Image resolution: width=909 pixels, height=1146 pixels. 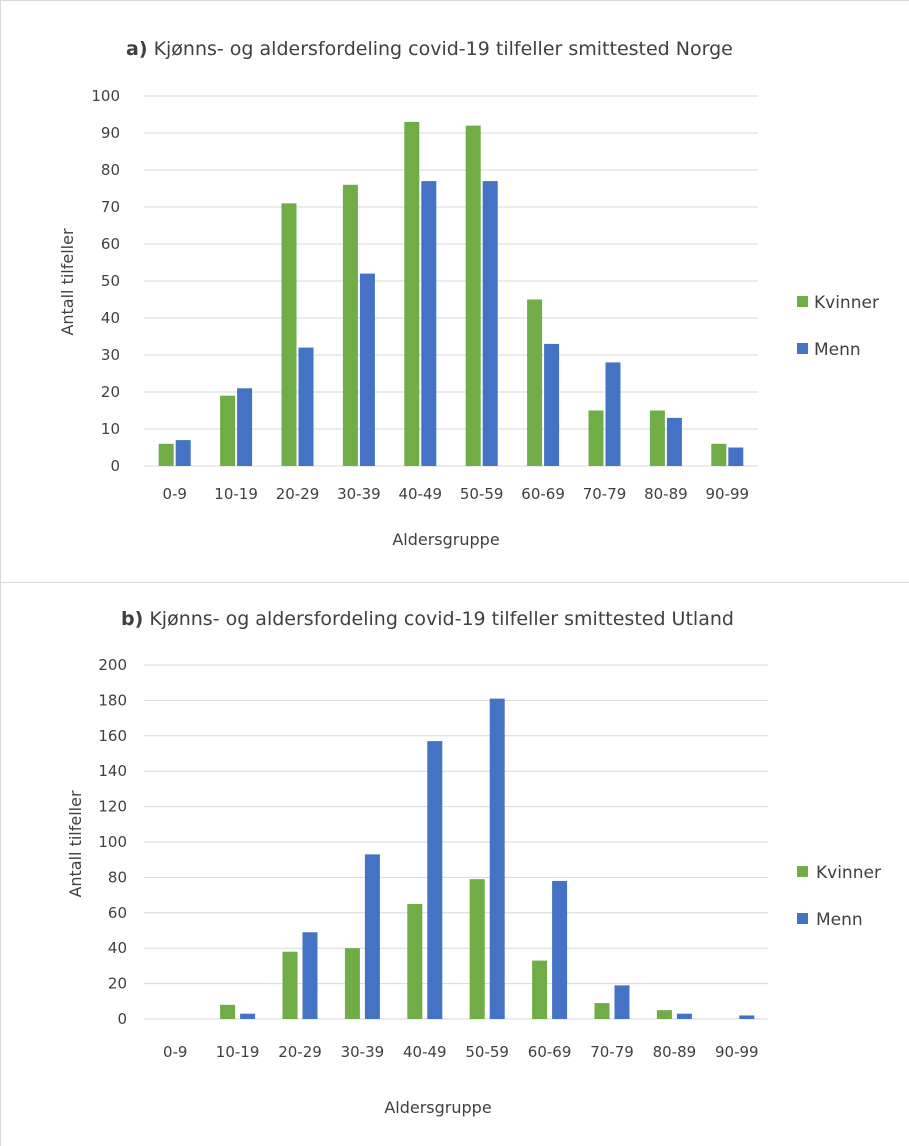 What do you see at coordinates (110, 318) in the screenshot?
I see `chart-a-y-tick-label: 40` at bounding box center [110, 318].